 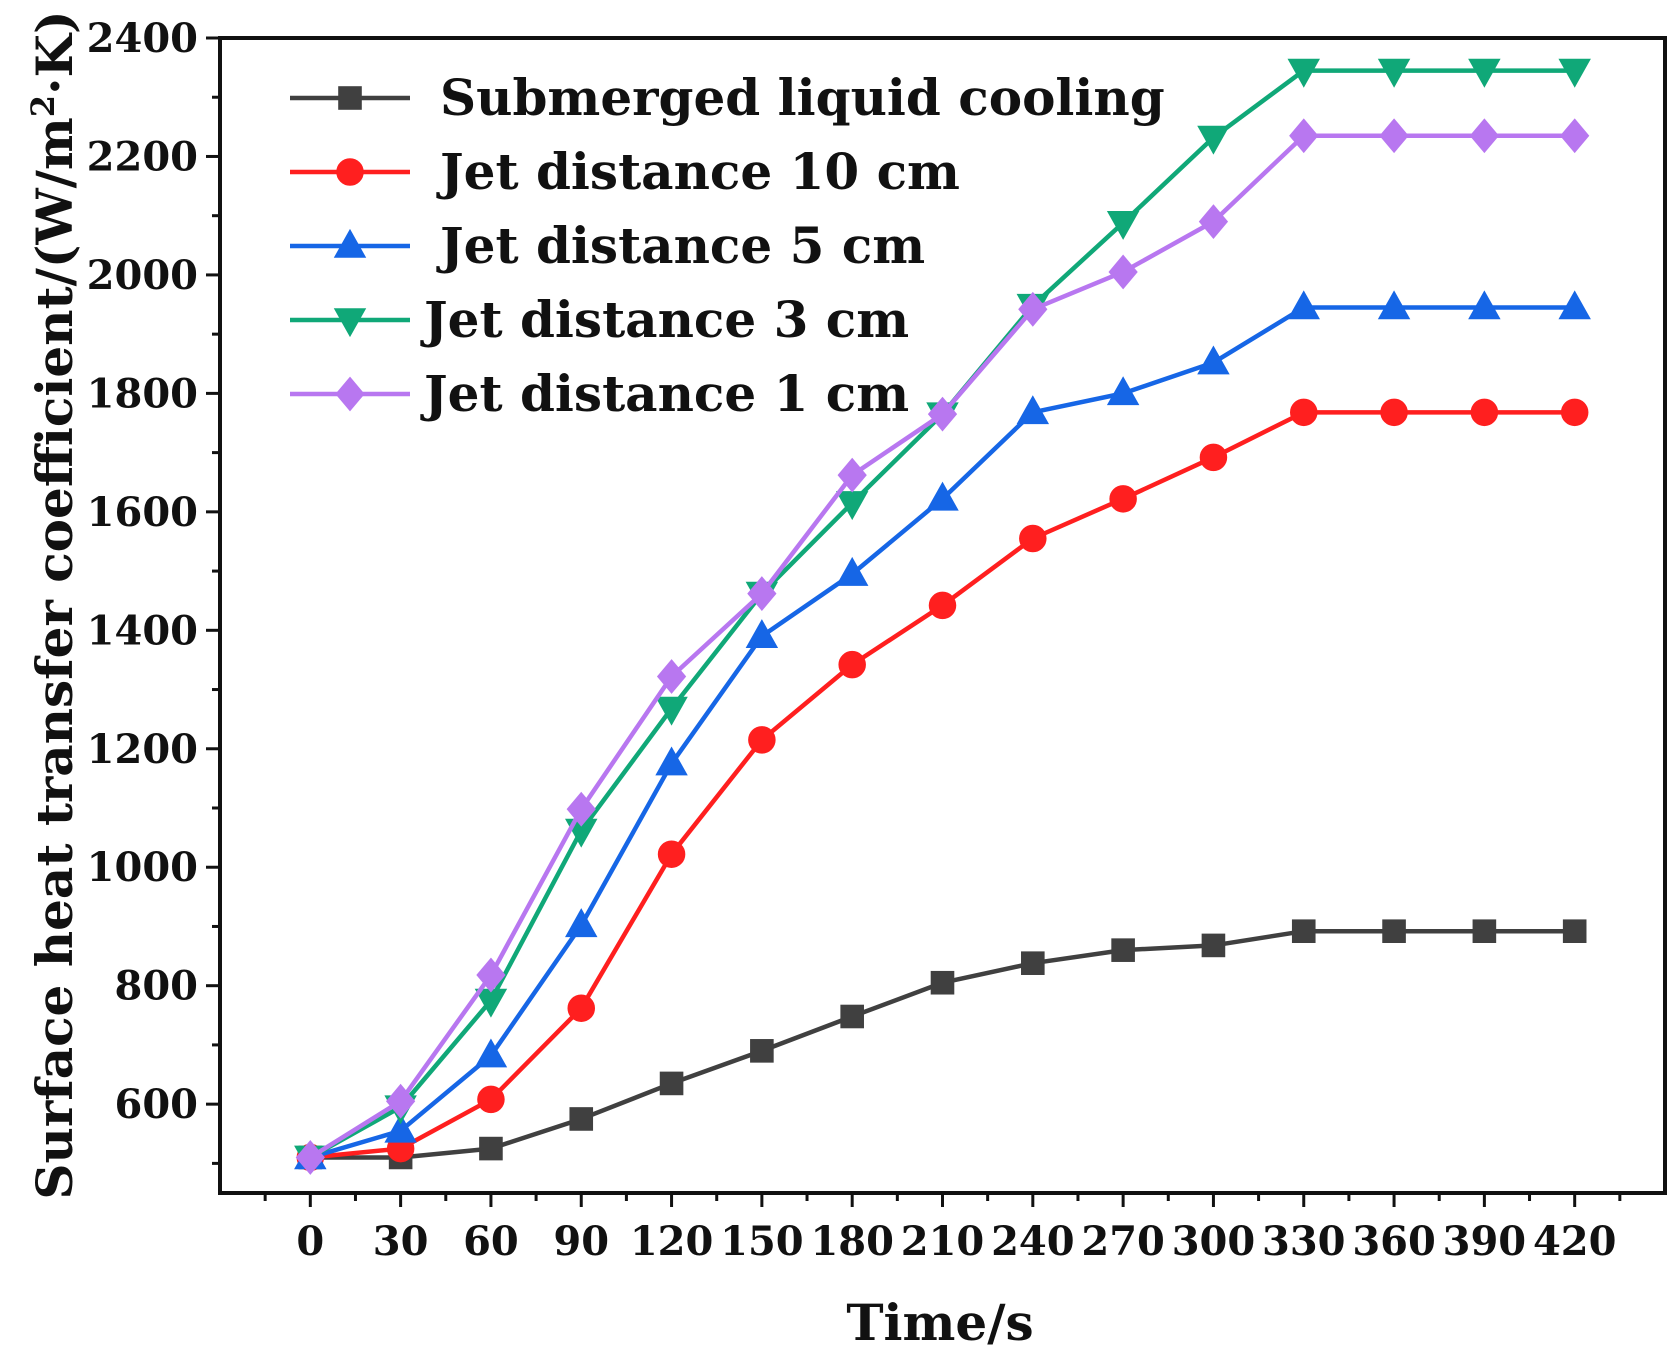 What do you see at coordinates (142, 630) in the screenshot?
I see `y-tick-label: 1400` at bounding box center [142, 630].